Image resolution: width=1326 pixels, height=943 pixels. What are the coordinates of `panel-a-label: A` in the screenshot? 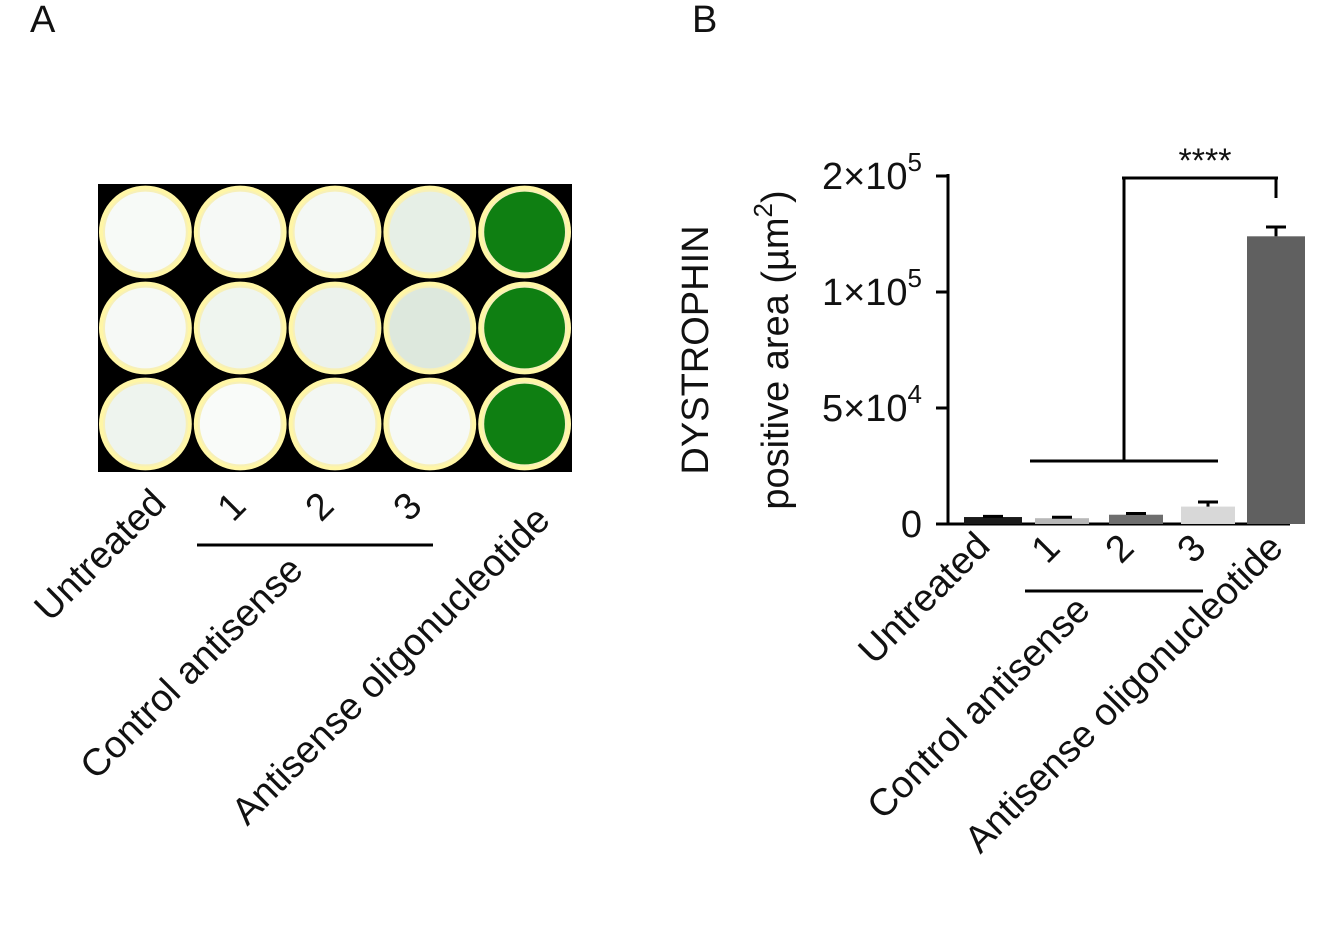 It's located at (43, 20).